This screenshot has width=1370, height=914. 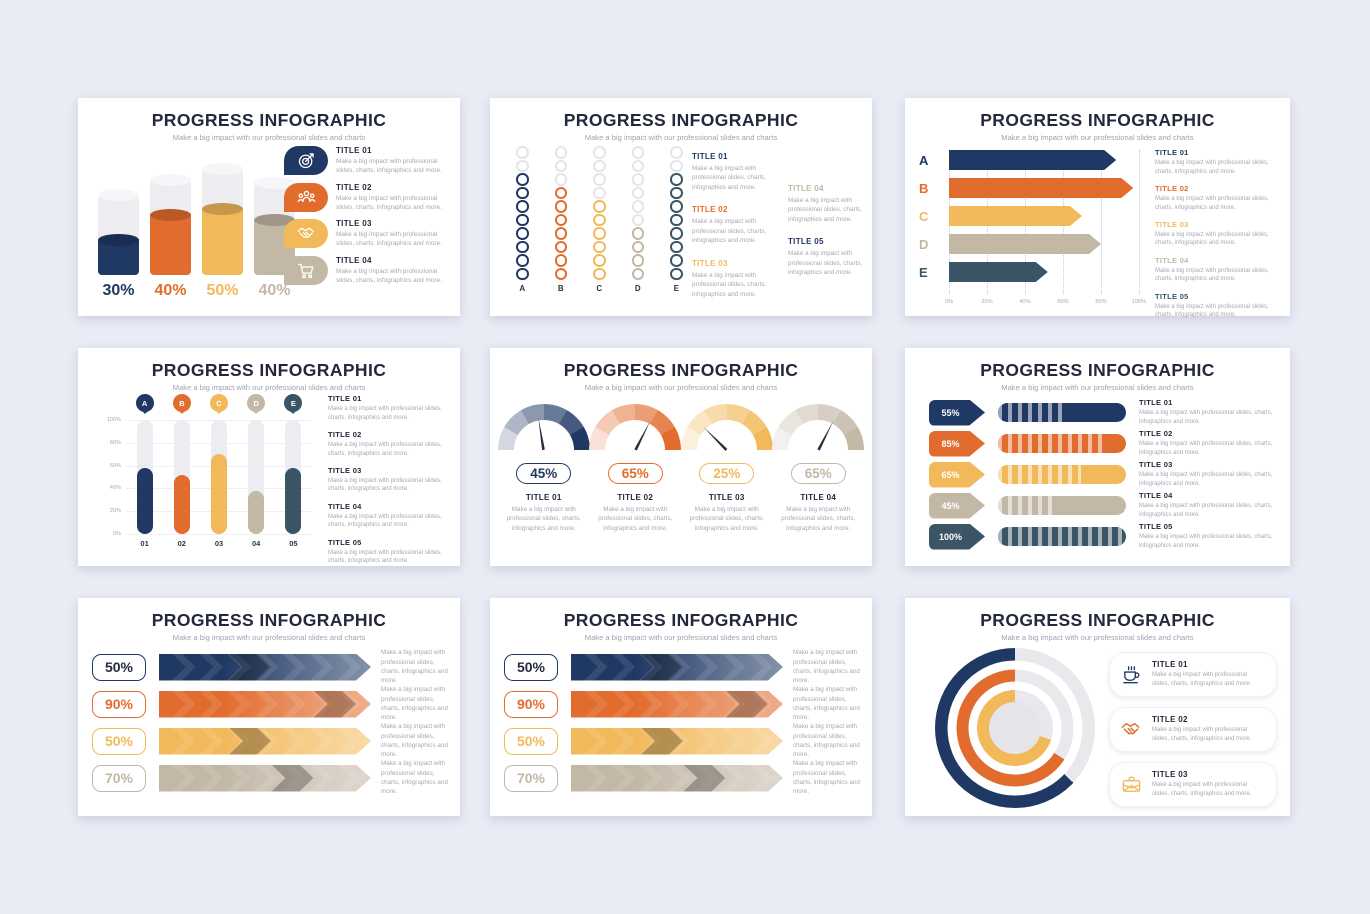 What do you see at coordinates (599, 219) in the screenshot?
I see `dot-matrix-group: A B C D E` at bounding box center [599, 219].